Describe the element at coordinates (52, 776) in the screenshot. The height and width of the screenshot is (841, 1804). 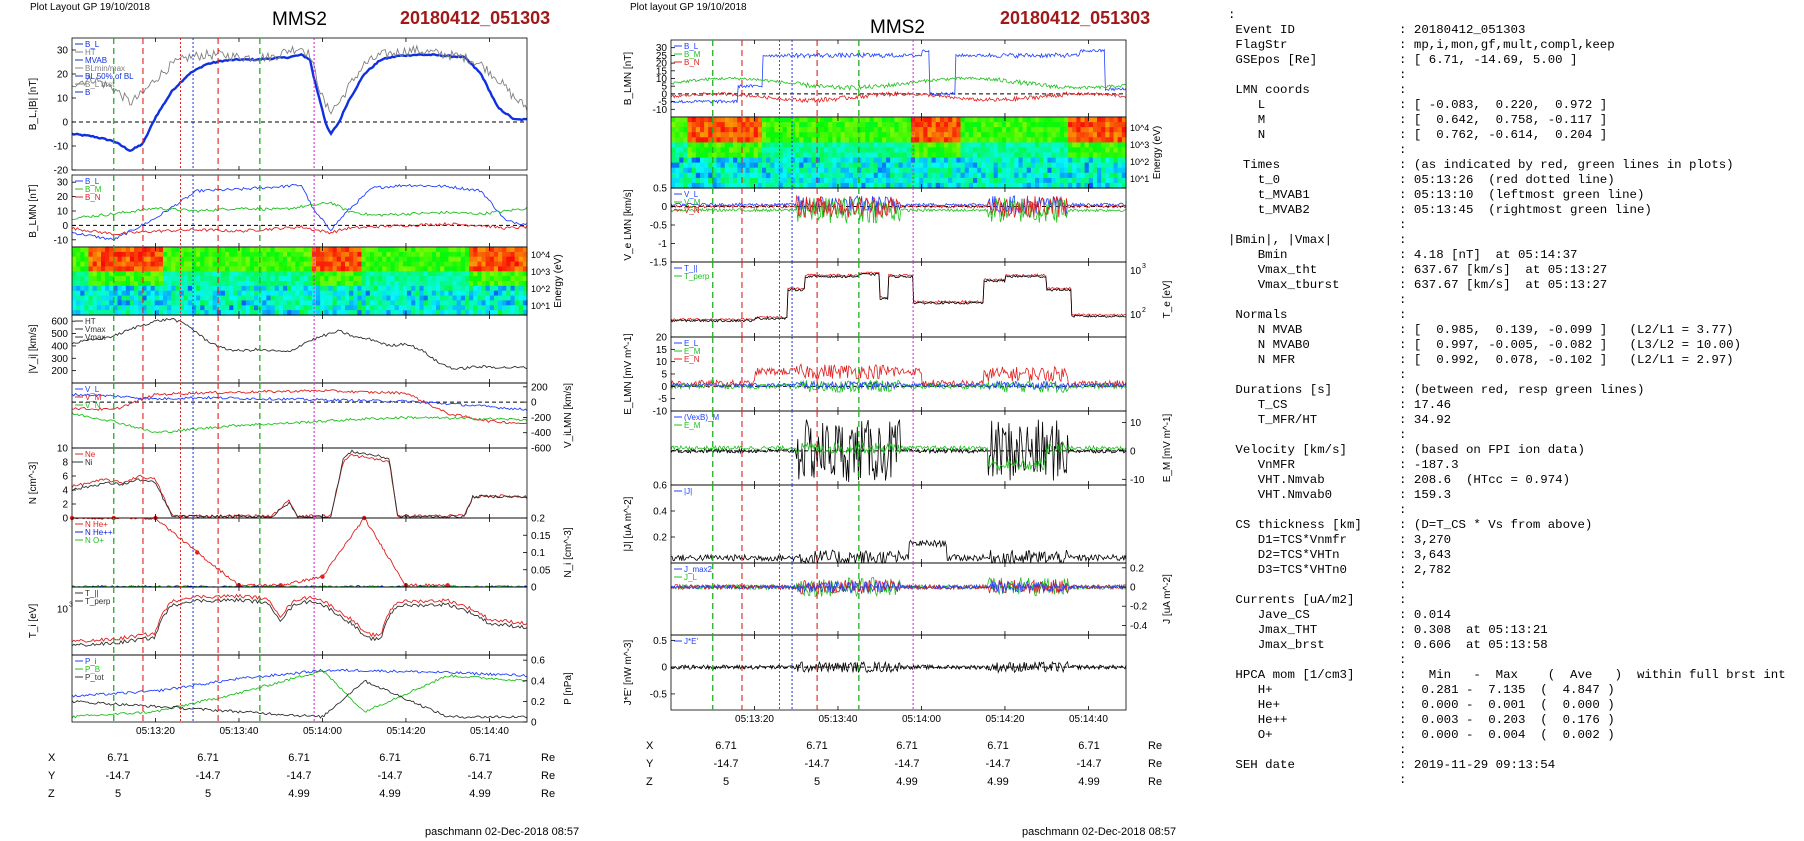
I see `coord-label-y: Y` at that location.